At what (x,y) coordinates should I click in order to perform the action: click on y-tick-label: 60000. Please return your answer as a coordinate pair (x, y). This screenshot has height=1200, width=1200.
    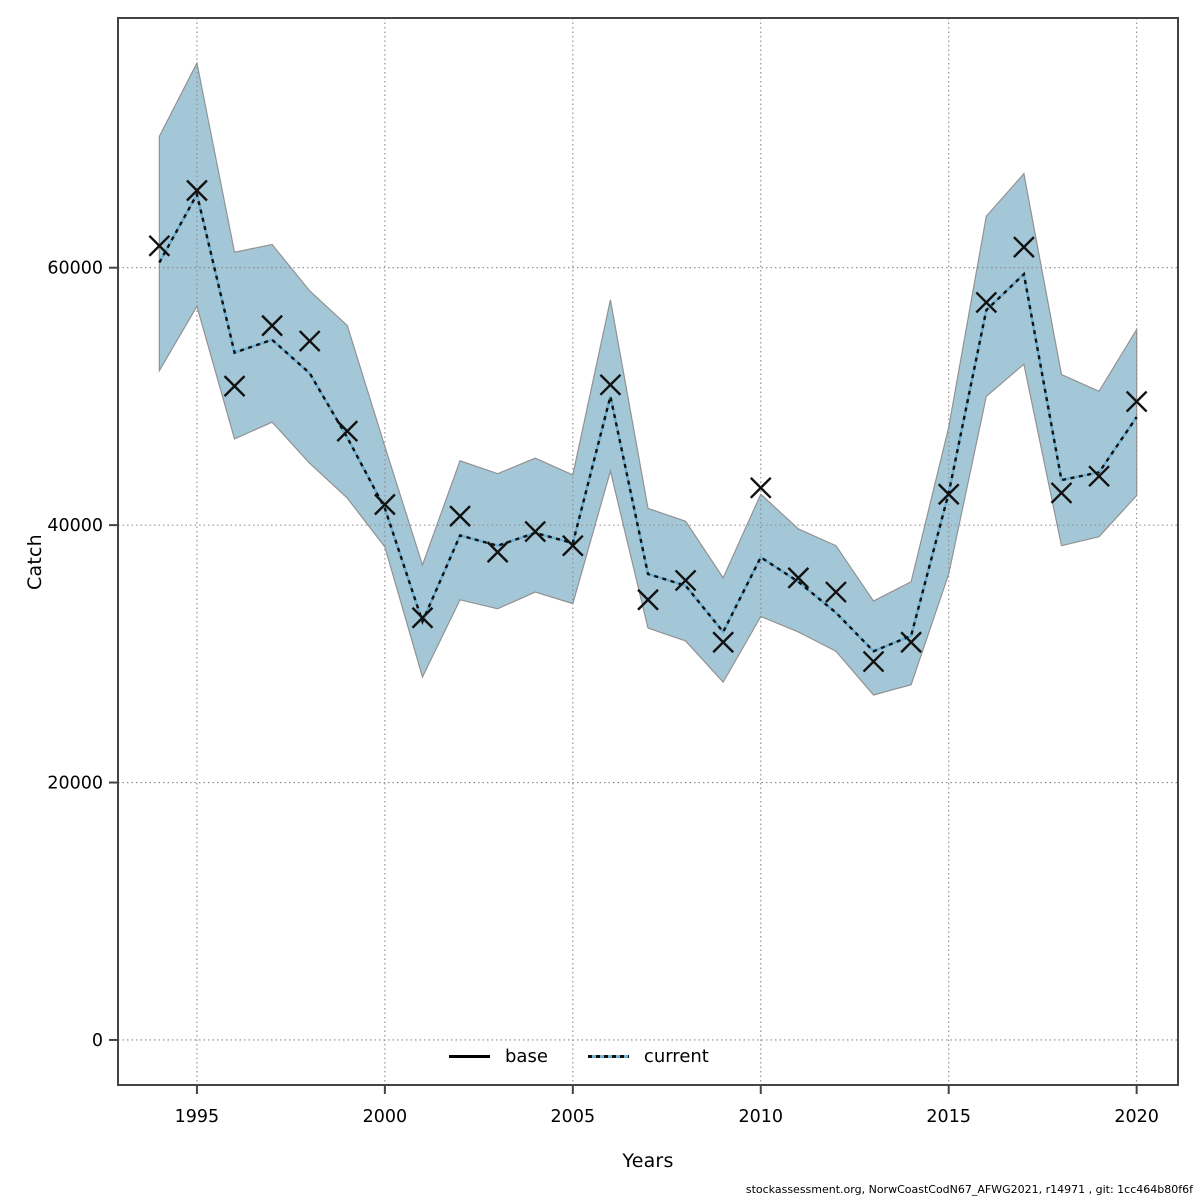
    Looking at the image, I should click on (75, 269).